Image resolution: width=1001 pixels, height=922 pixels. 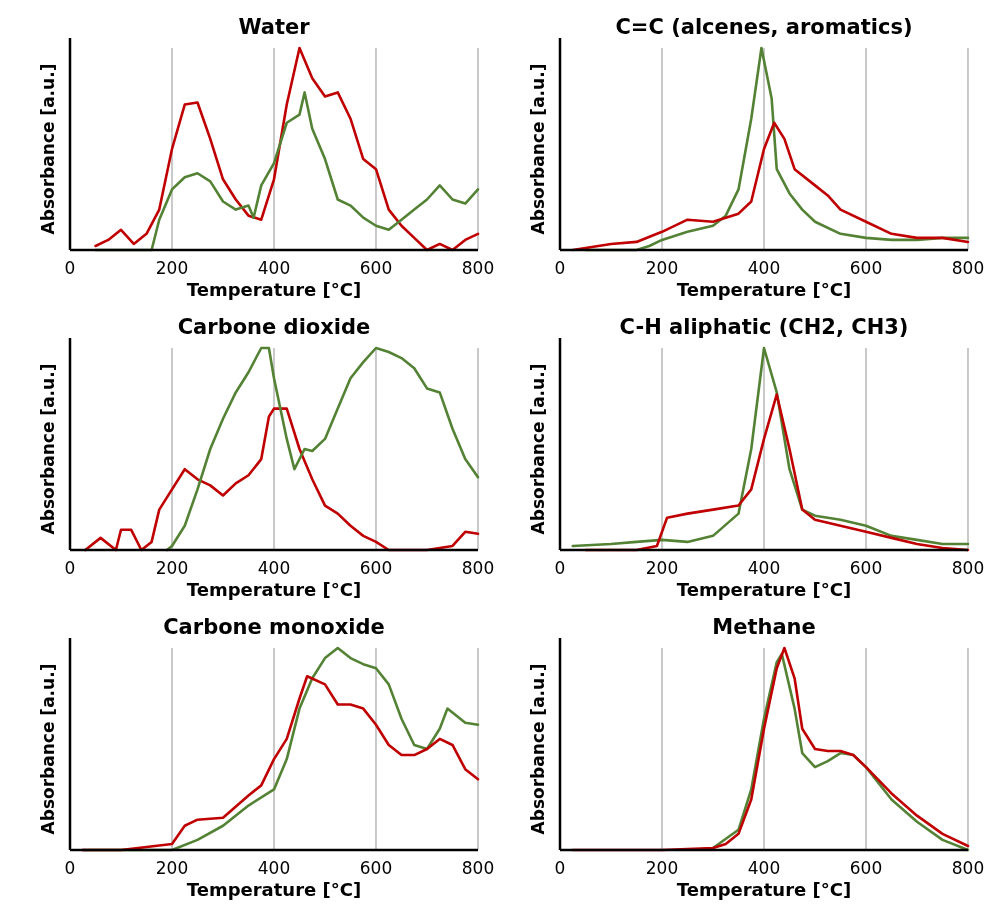 I want to click on chart-title: Methane, so click(x=764, y=627).